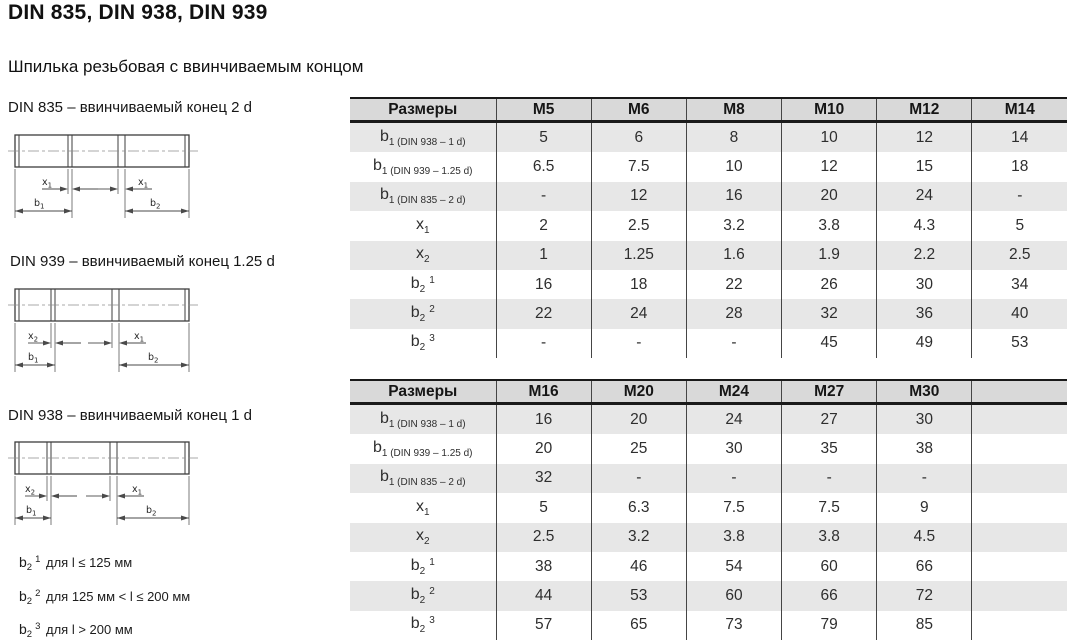 This screenshot has height=643, width=1074. I want to click on din939-stud-drawing: x2 x1 b1 b2, so click(103, 330).